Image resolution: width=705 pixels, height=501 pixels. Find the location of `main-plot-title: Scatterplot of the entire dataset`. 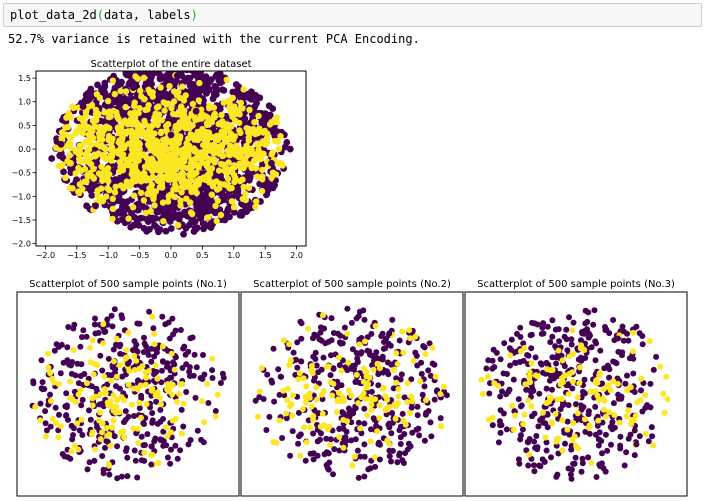

main-plot-title: Scatterplot of the entire dataset is located at coordinates (170, 64).